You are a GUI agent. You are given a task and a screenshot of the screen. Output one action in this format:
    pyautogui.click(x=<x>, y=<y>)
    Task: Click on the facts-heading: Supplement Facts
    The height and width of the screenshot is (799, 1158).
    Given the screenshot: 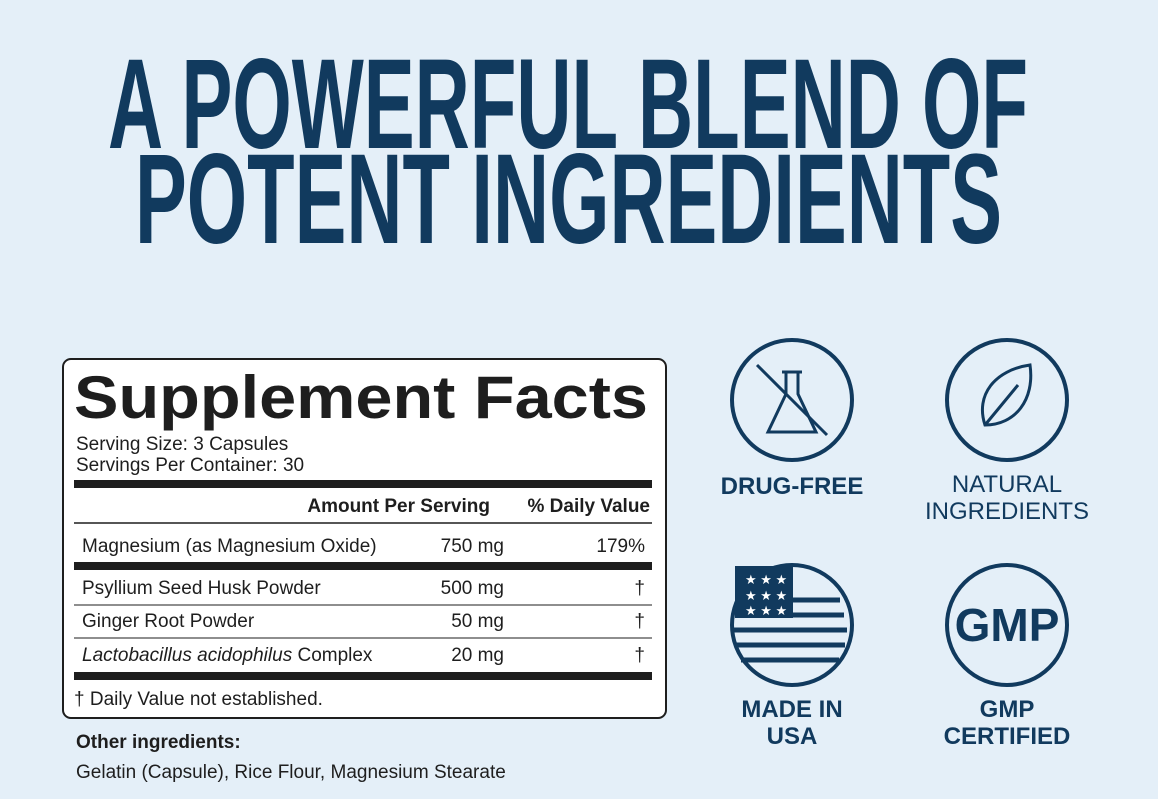 What is the action you would take?
    pyautogui.click(x=361, y=397)
    